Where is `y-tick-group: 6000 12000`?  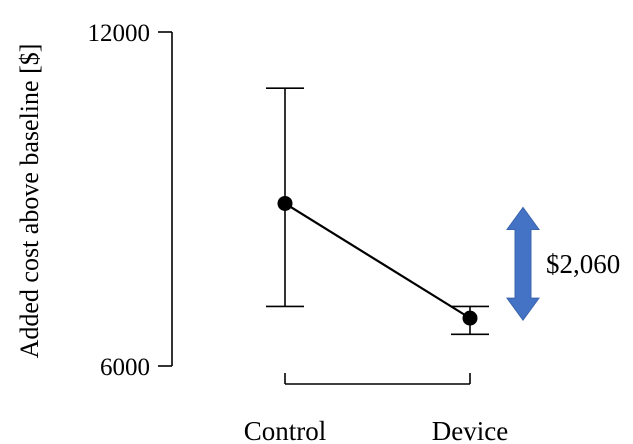
y-tick-group: 6000 12000 is located at coordinates (130, 200).